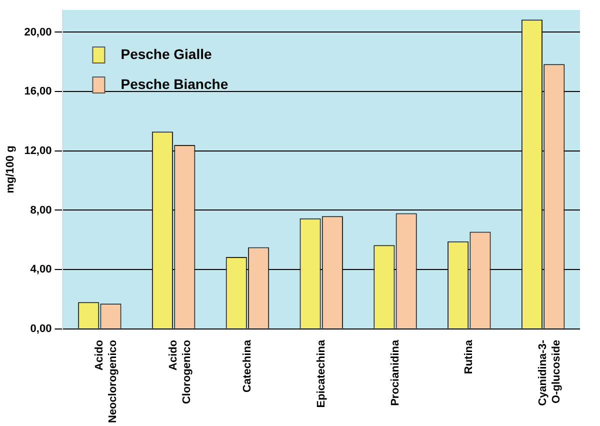 The image size is (600, 426). What do you see at coordinates (41, 270) in the screenshot?
I see `y-tick-label: 4,00` at bounding box center [41, 270].